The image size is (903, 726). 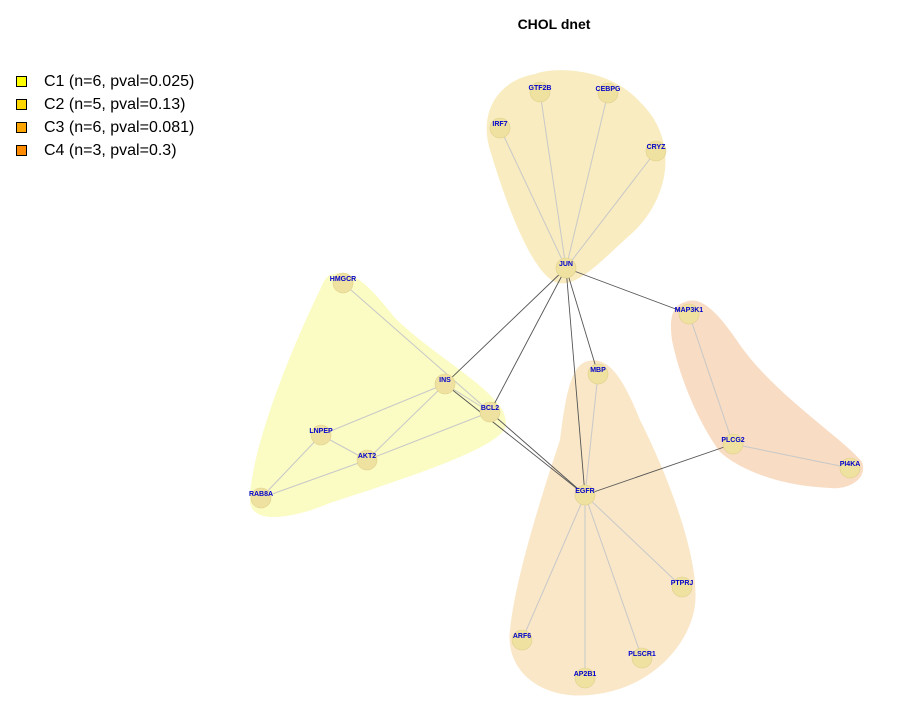 I want to click on node-bcl2: BCL2, so click(x=490, y=412).